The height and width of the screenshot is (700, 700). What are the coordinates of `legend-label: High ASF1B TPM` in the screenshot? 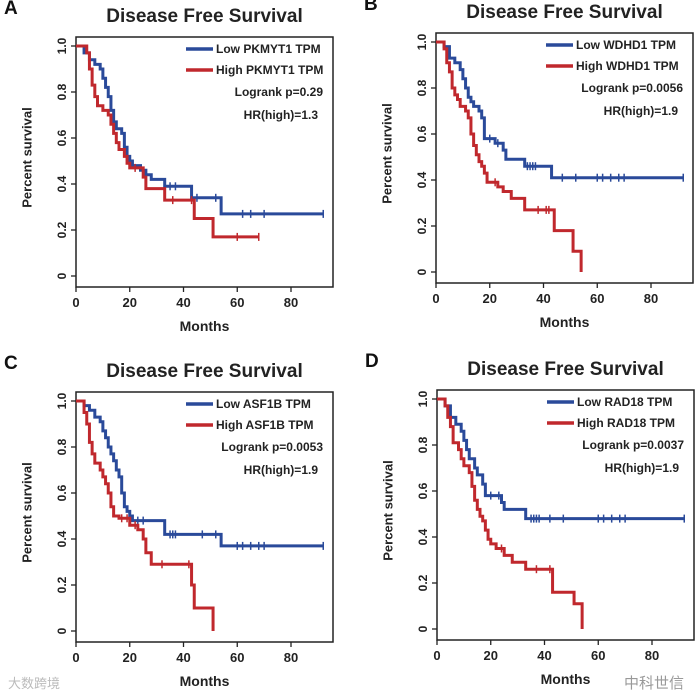 It's located at (265, 425).